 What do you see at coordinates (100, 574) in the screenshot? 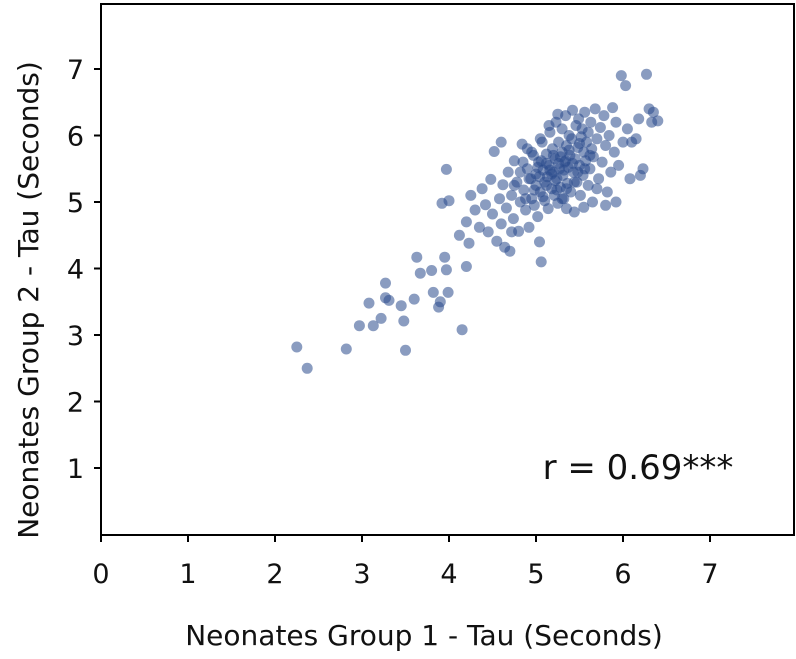
I see `x-tick-label: 0` at bounding box center [100, 574].